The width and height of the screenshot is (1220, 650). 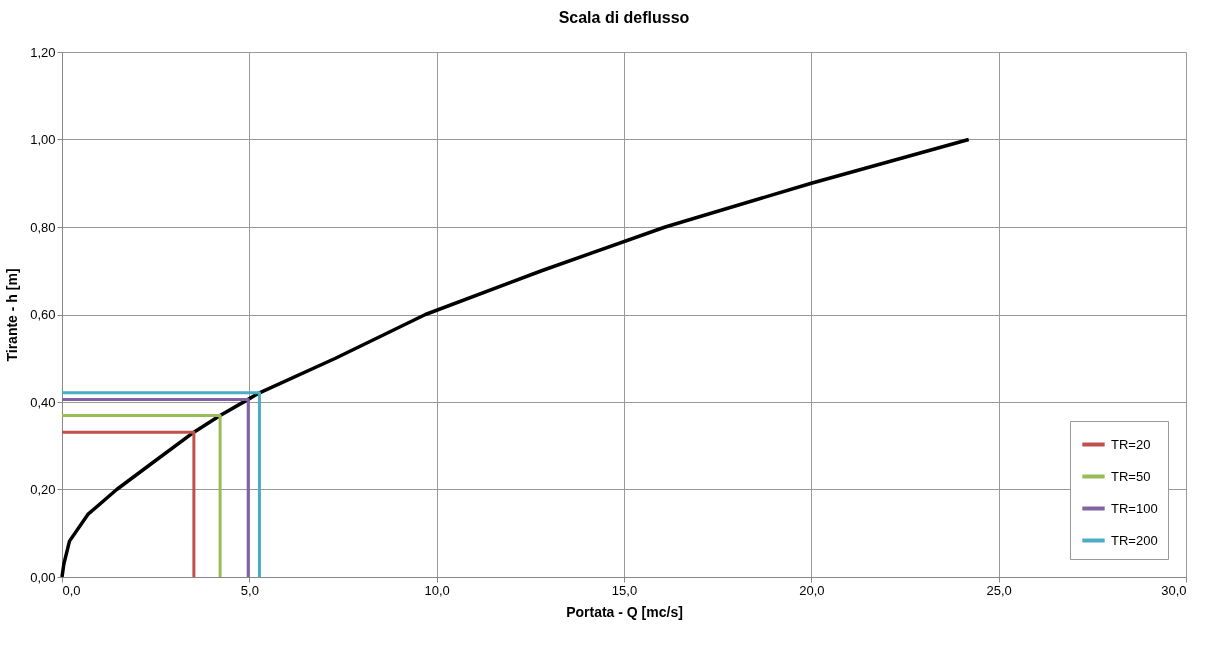 What do you see at coordinates (43, 52) in the screenshot?
I see `y-tick-label: 1,20` at bounding box center [43, 52].